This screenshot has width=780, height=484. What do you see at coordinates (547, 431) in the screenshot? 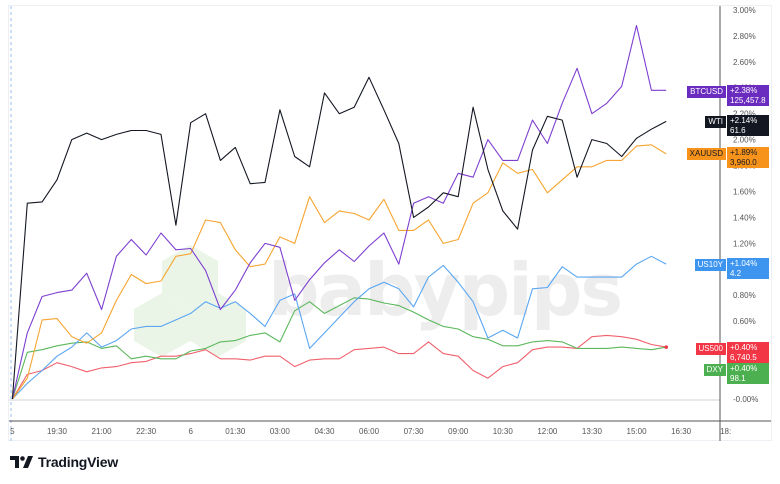
I see `x-tick-label: 12:00` at bounding box center [547, 431].